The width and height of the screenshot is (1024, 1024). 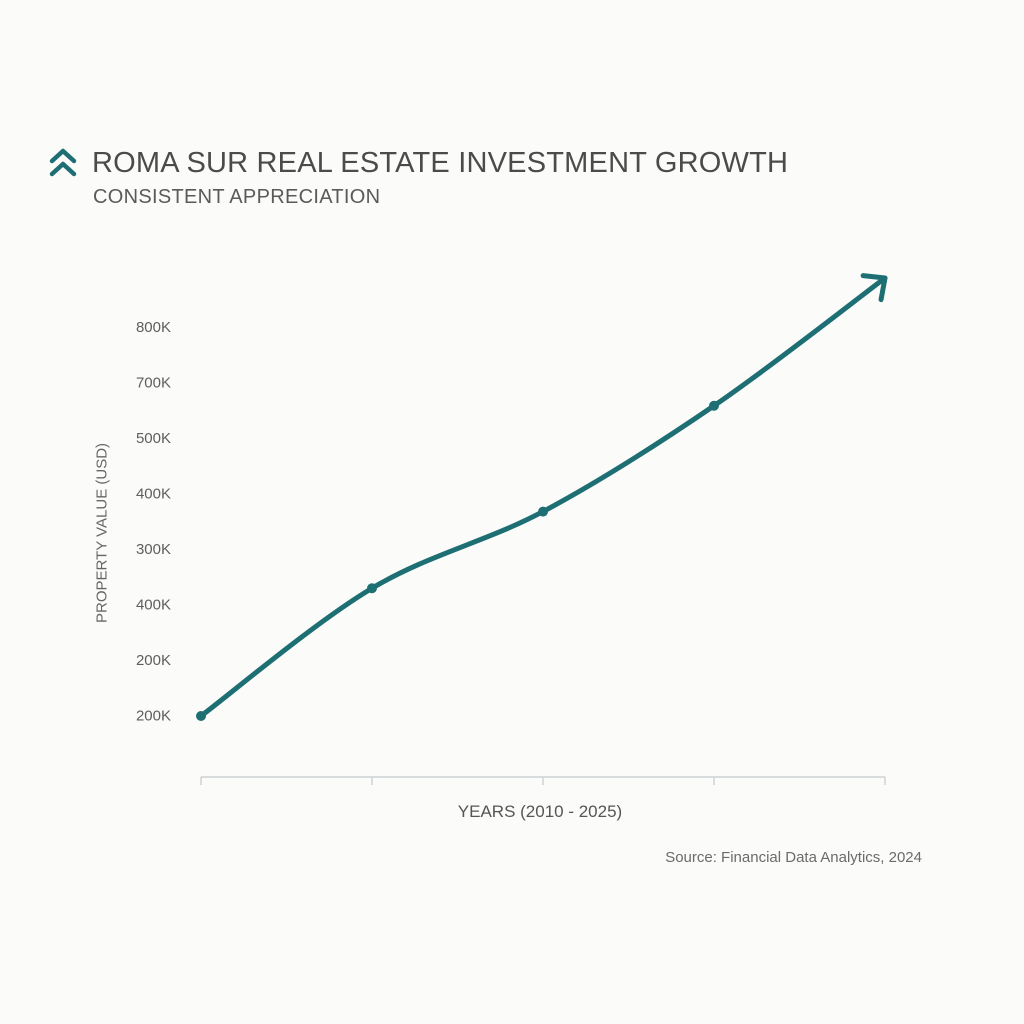 What do you see at coordinates (440, 162) in the screenshot?
I see `chart-title: ROMA SUR REAL ESTATE INVESTMENT GROWTH` at bounding box center [440, 162].